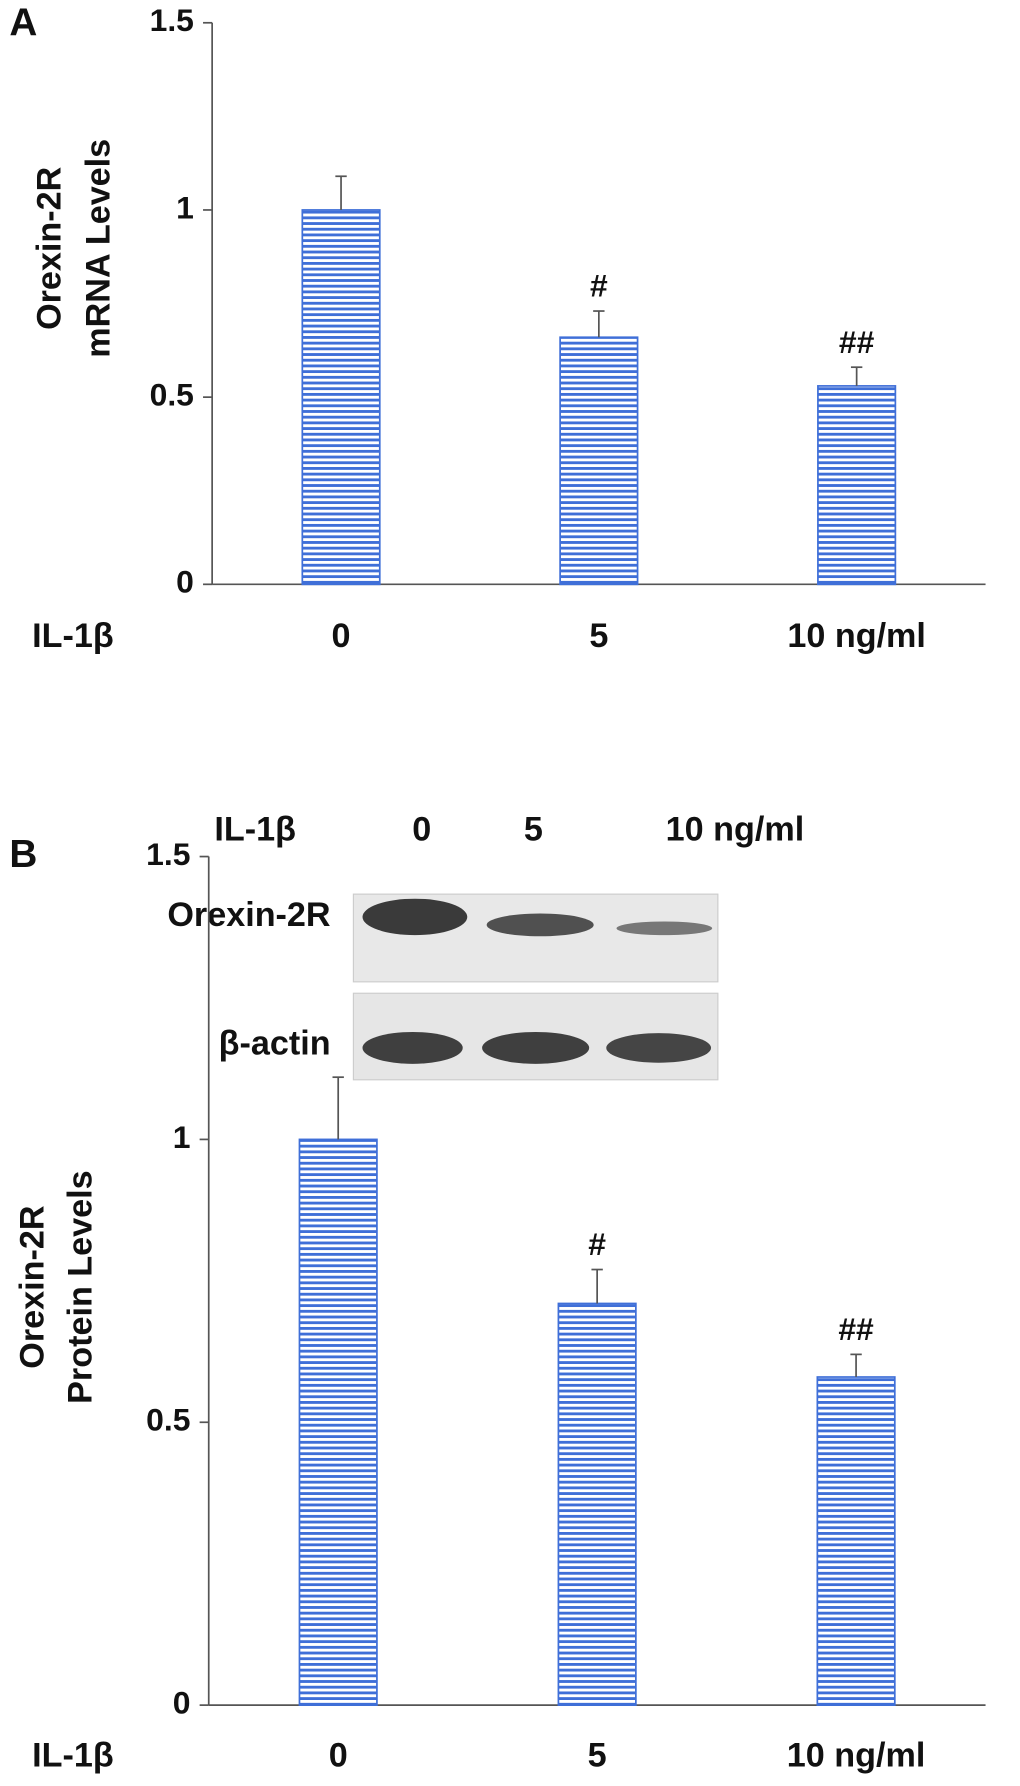  I want to click on blot-lane-label: 10 ng/ml, so click(735, 830).